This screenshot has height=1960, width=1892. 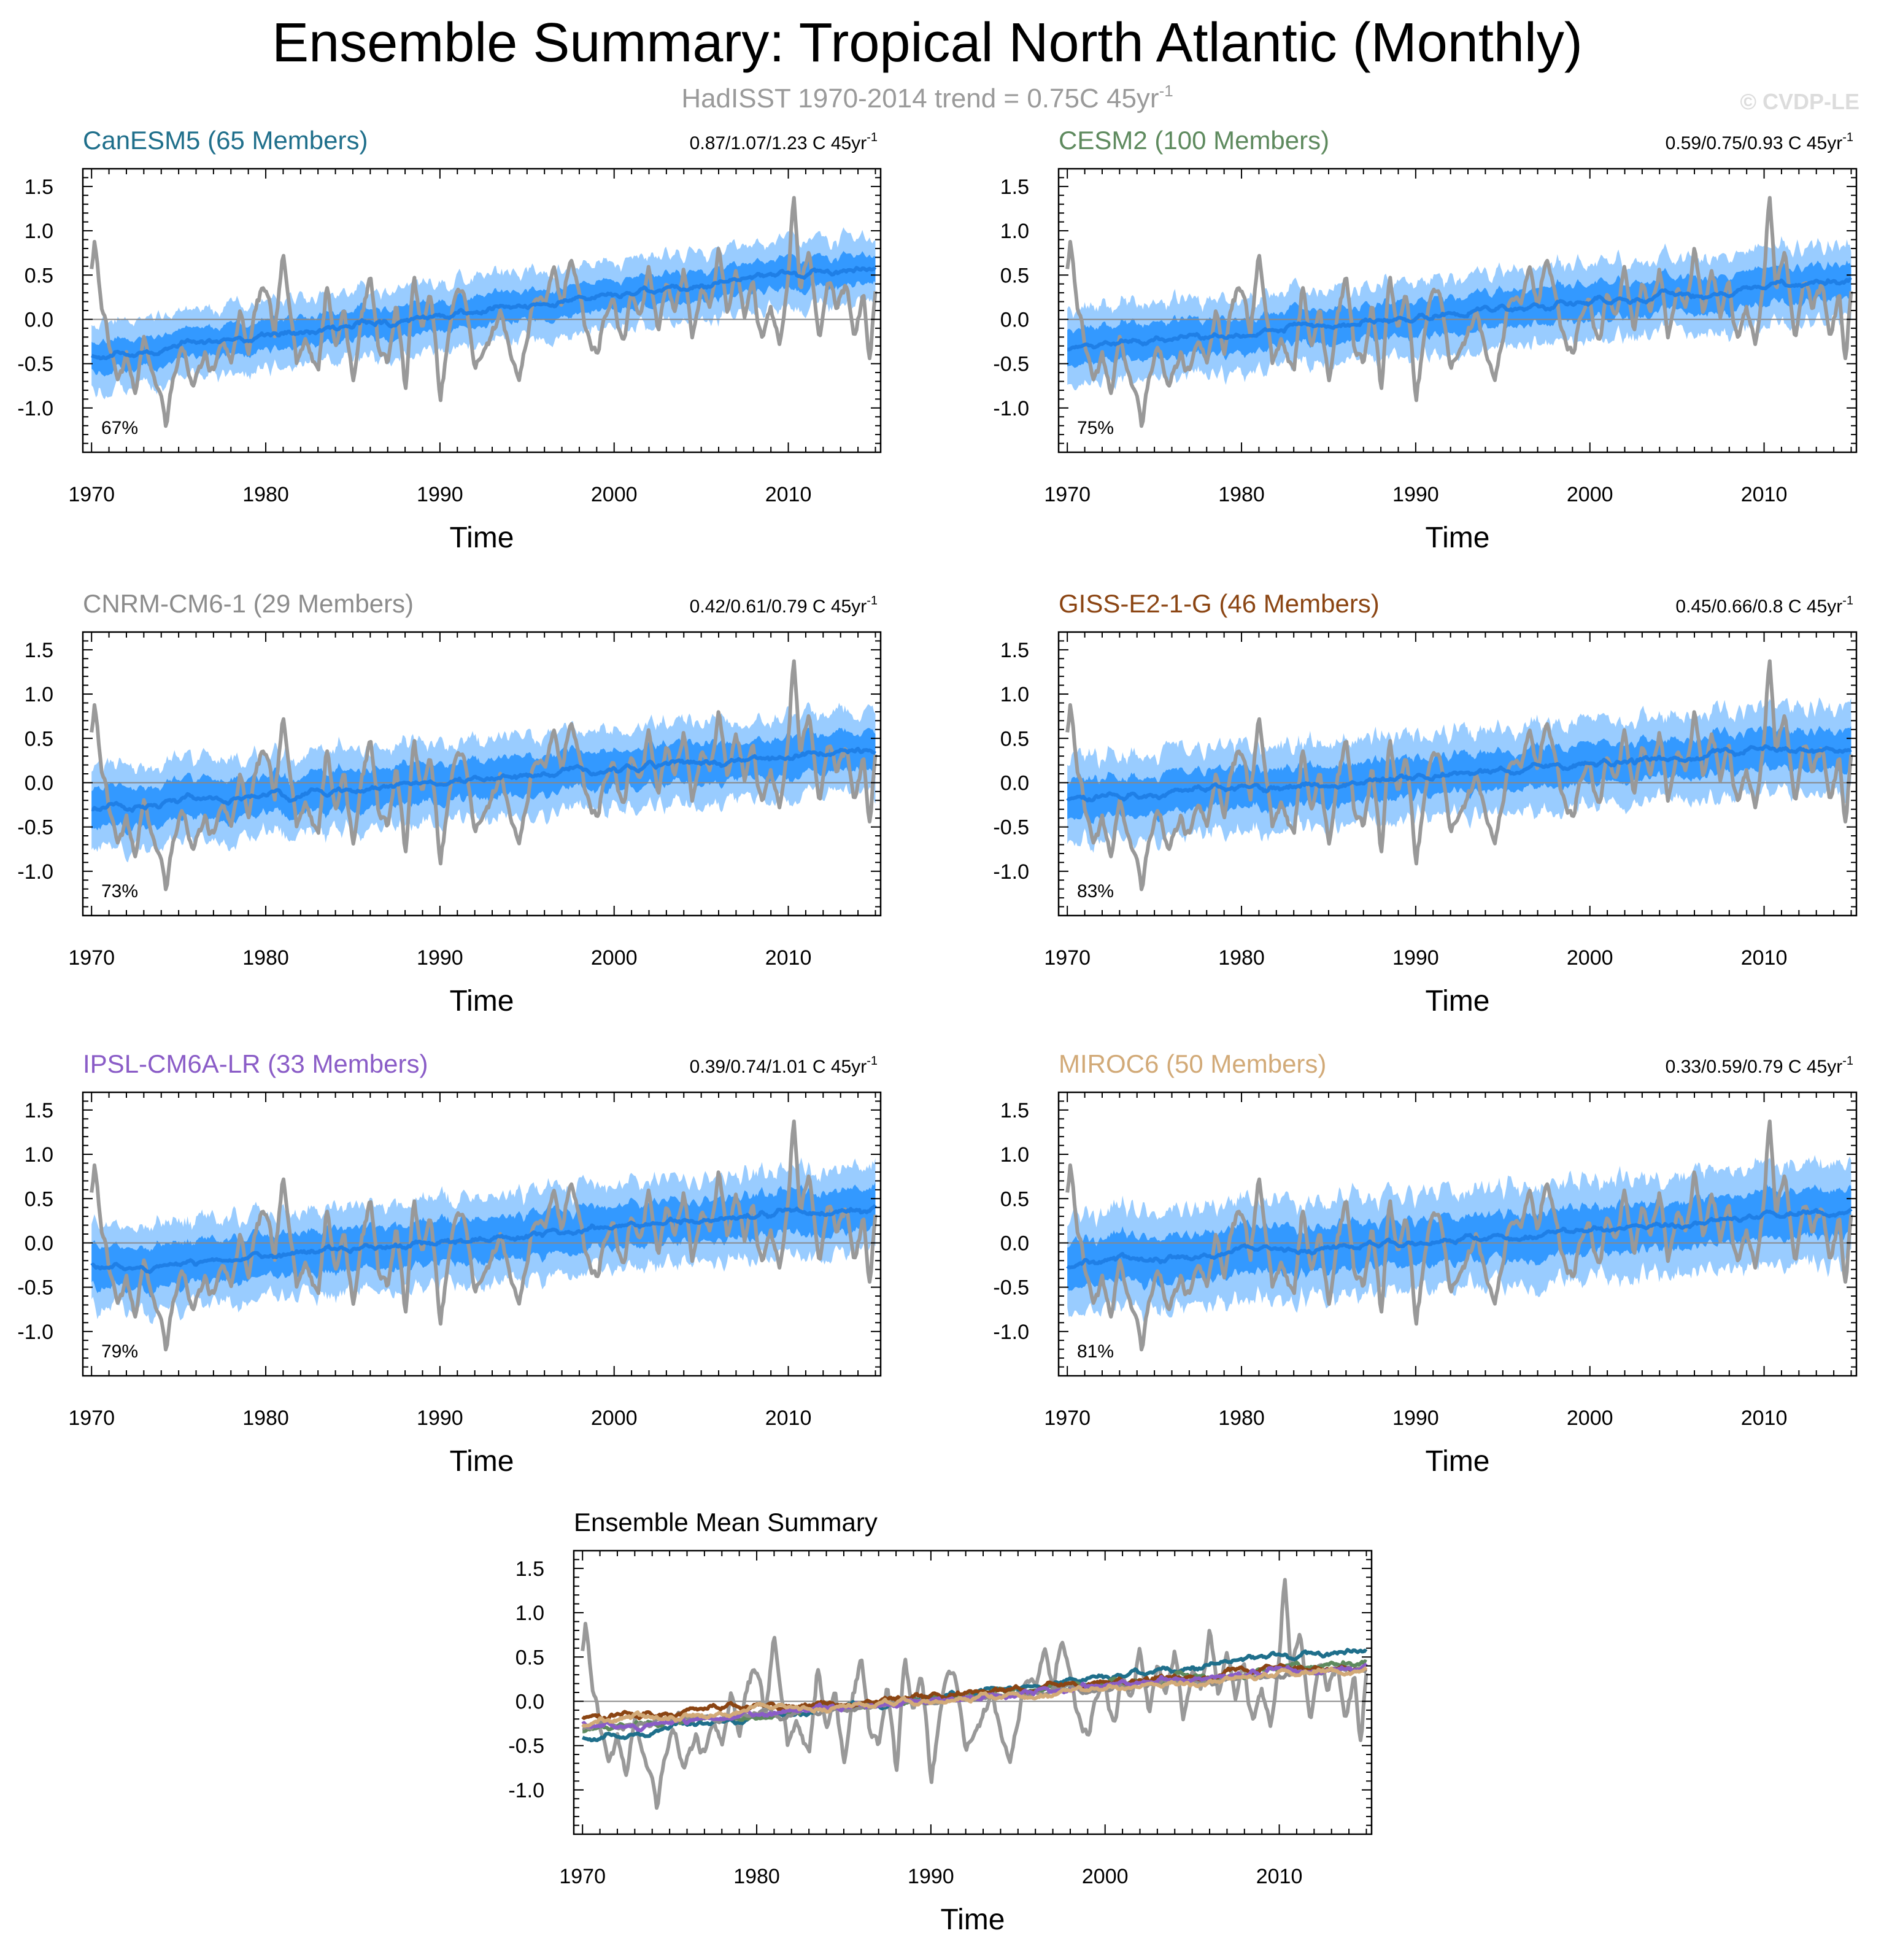 I want to click on percent-within-spread-label: 81%, so click(x=1095, y=1351).